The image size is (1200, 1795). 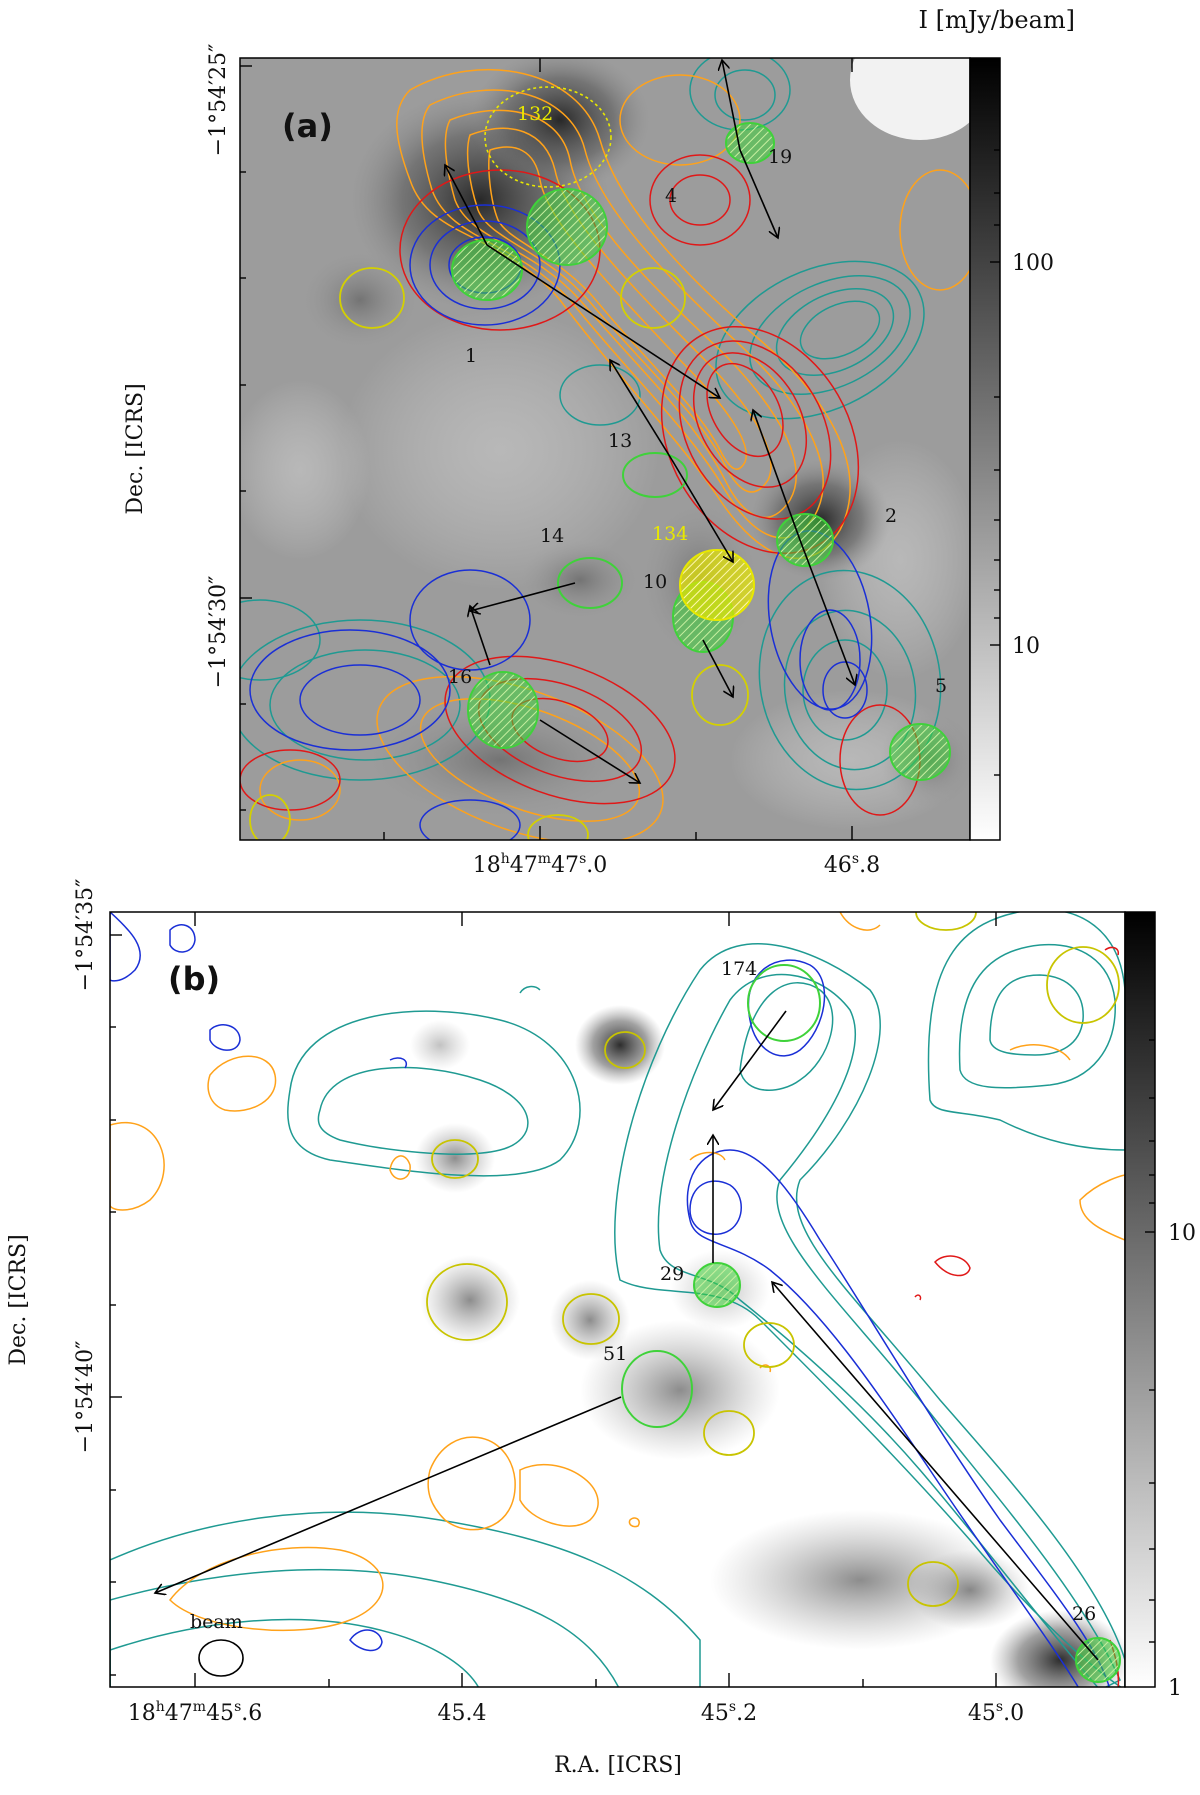 What do you see at coordinates (758, 193) in the screenshot?
I see `arrow-19-south` at bounding box center [758, 193].